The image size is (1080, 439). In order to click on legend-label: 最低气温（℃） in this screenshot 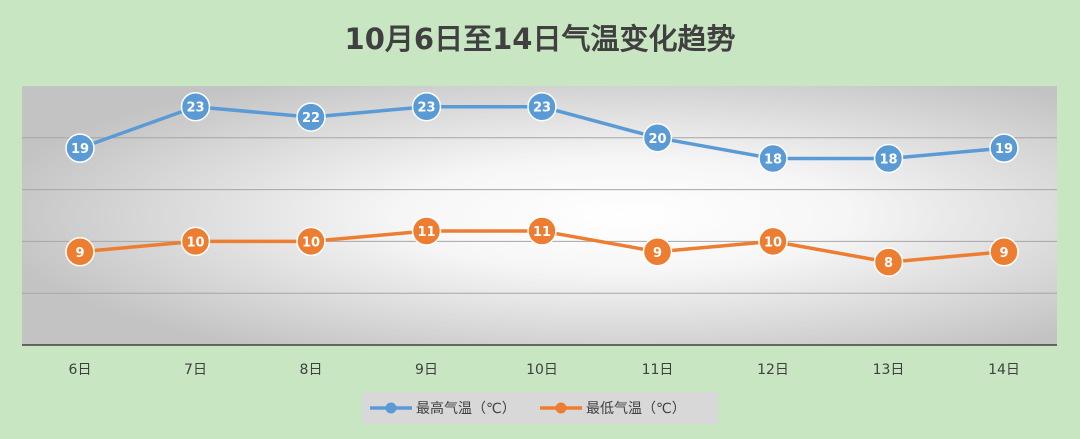, I will do `click(636, 409)`.